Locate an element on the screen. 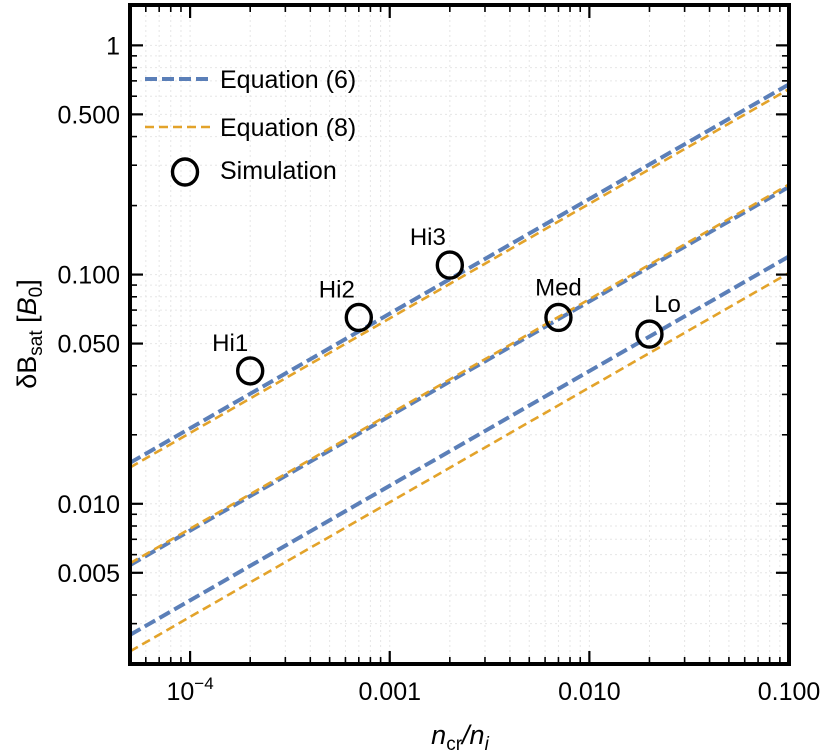 The image size is (830, 752). x-tick-label: 0.010 is located at coordinates (589, 692).